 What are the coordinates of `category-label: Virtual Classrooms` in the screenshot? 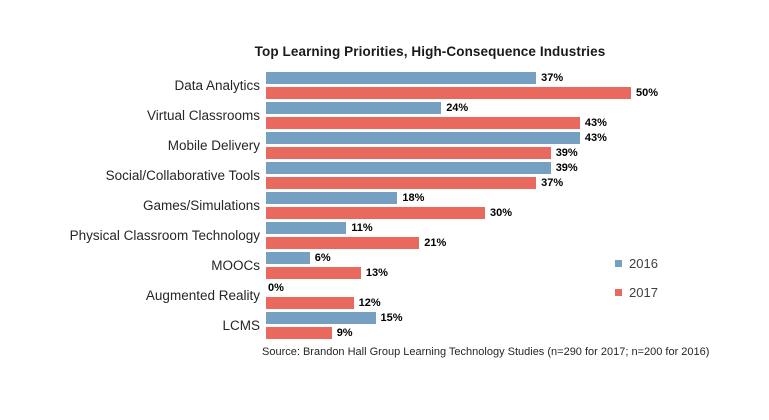 It's located at (203, 115).